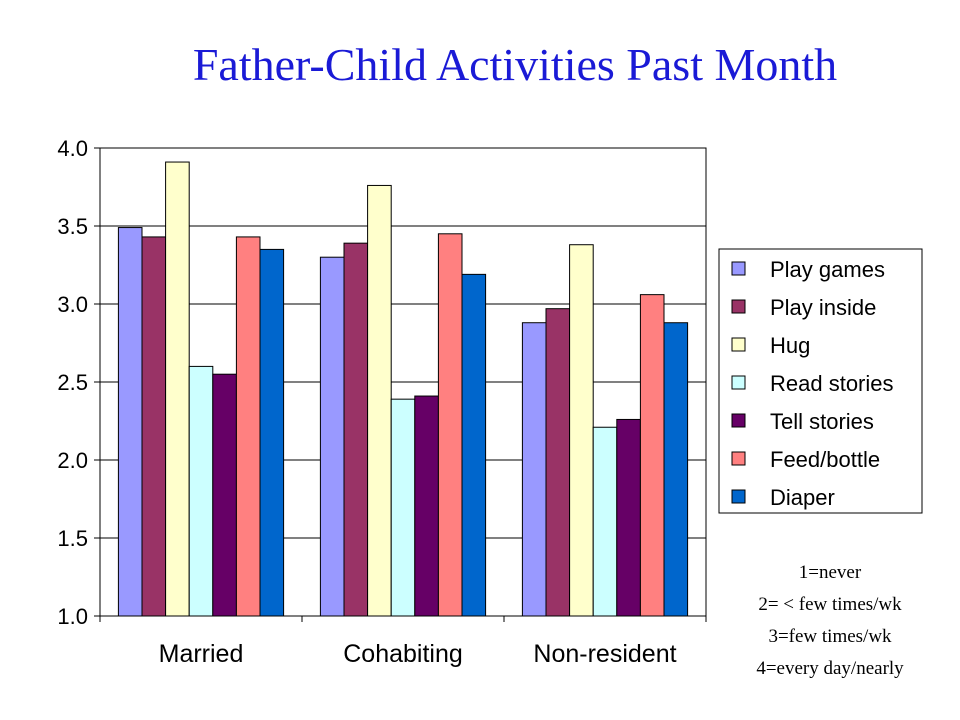 This screenshot has height=720, width=960. What do you see at coordinates (825, 459) in the screenshot?
I see `legend-label: Feed/bottle` at bounding box center [825, 459].